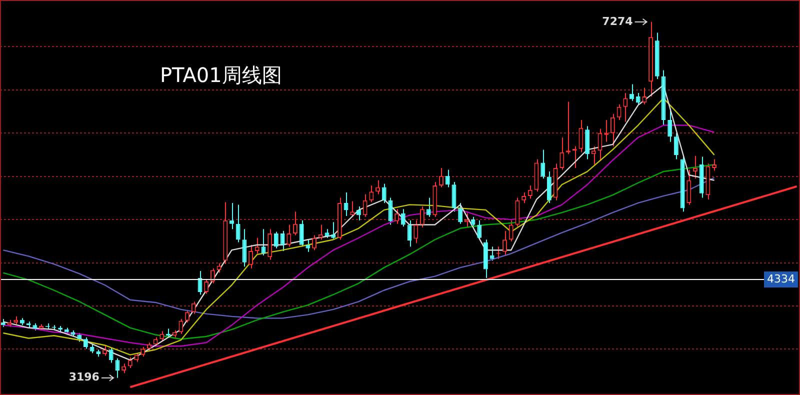 The image size is (800, 395). What do you see at coordinates (84, 377) in the screenshot?
I see `annotation: 3196` at bounding box center [84, 377].